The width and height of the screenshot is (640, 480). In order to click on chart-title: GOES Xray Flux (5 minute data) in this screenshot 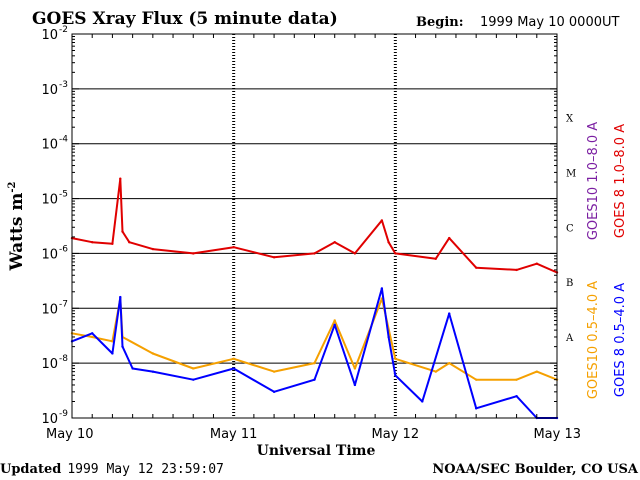, I will do `click(185, 19)`.